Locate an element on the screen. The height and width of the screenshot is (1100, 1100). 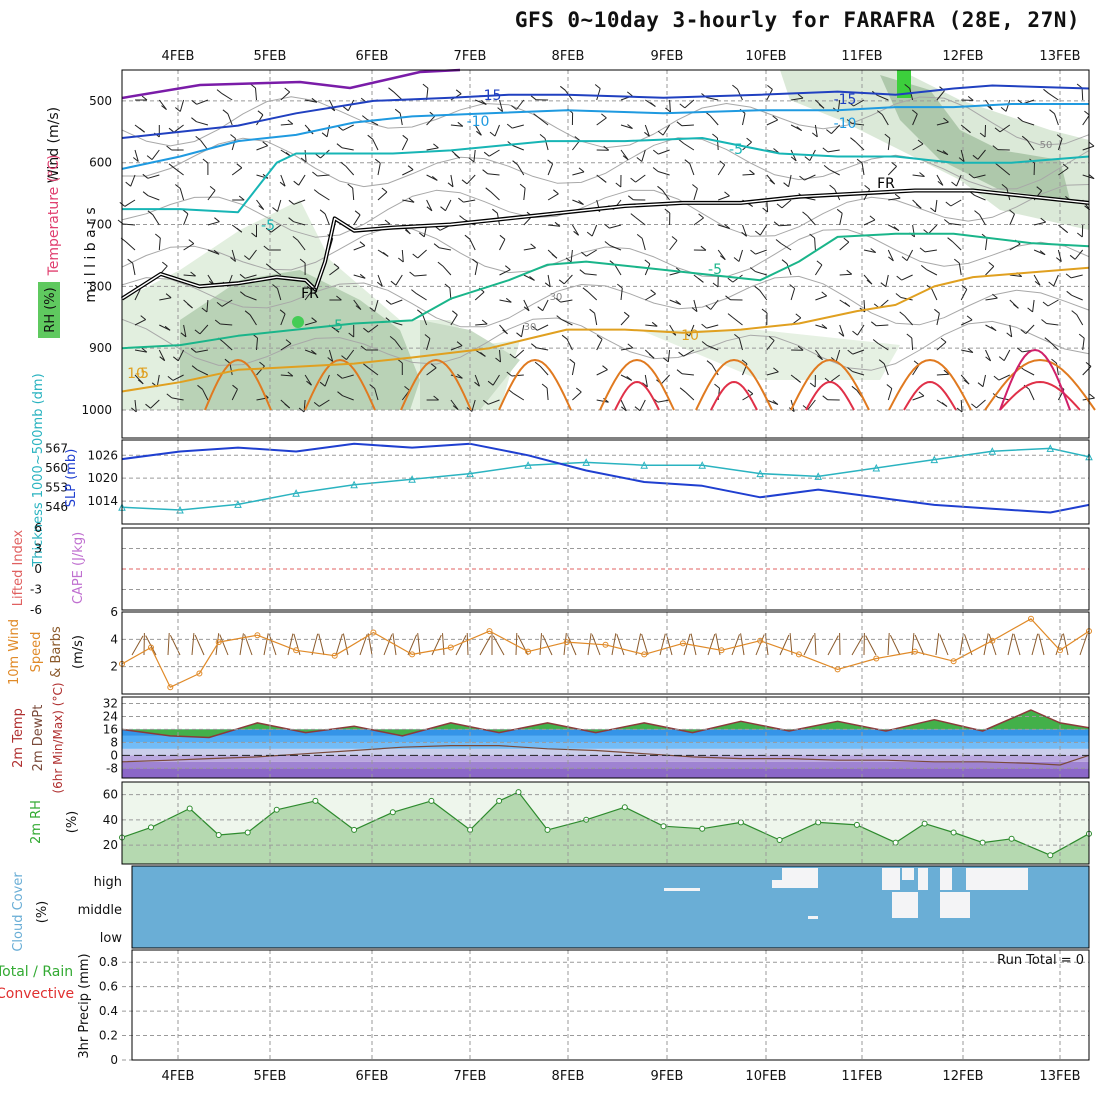
temp-band is located at coordinates (605, 732).